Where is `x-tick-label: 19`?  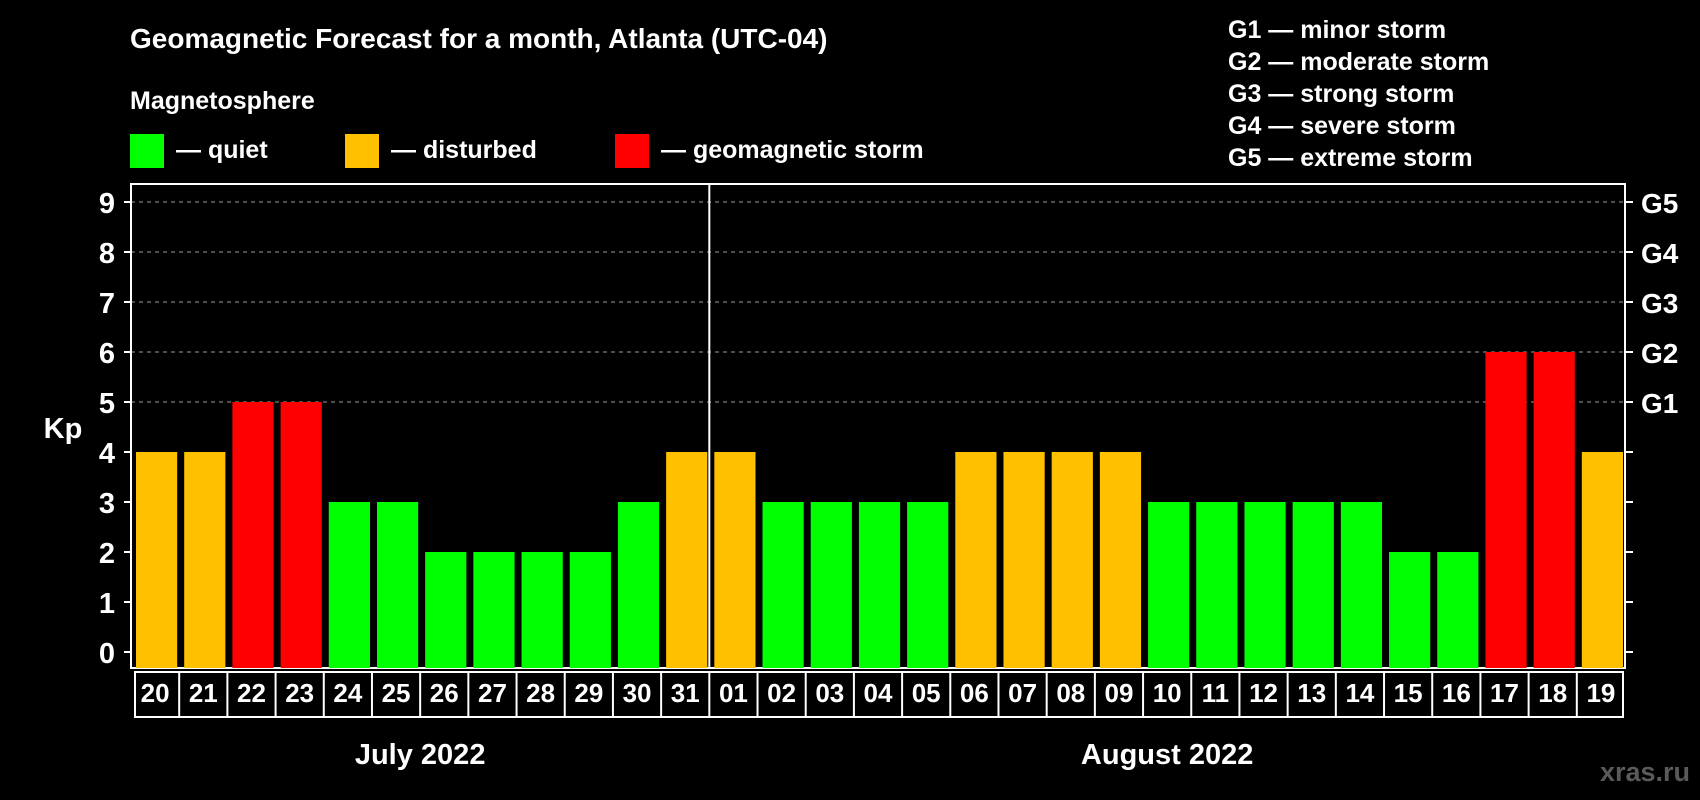
x-tick-label: 19 is located at coordinates (1600, 693).